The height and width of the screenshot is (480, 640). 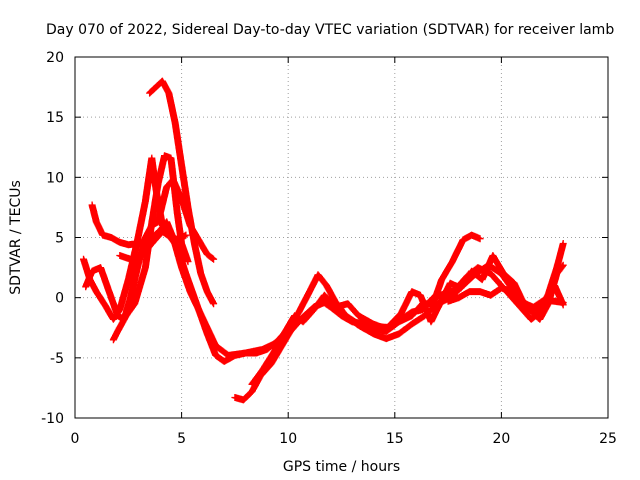 What do you see at coordinates (59, 299) in the screenshot?
I see `y-tick-label: 0` at bounding box center [59, 299].